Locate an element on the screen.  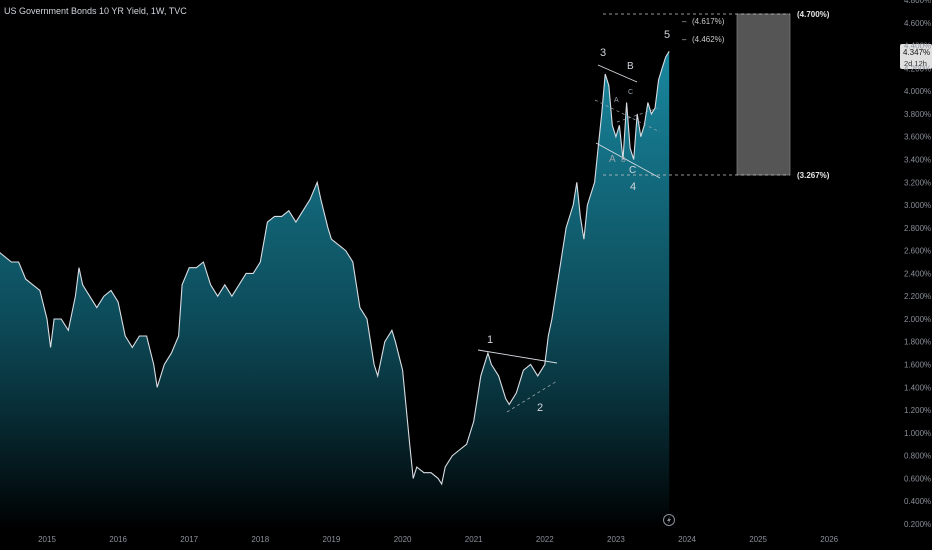
wave-label-big-a: A is located at coordinates (612, 159).